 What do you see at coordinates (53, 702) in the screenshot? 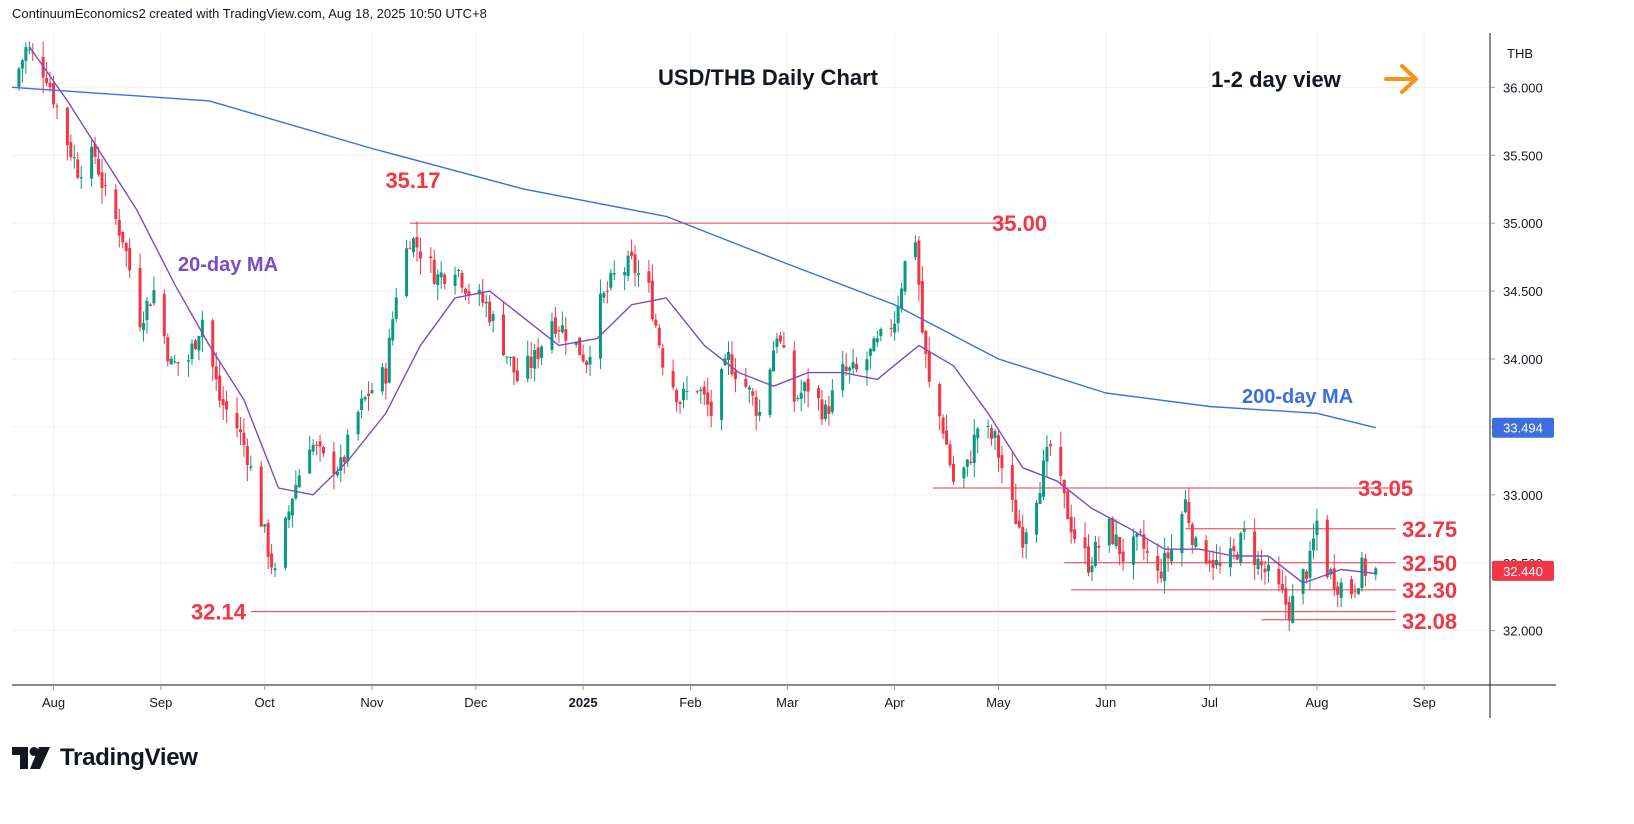
I see `x-tick-label: Aug` at bounding box center [53, 702].